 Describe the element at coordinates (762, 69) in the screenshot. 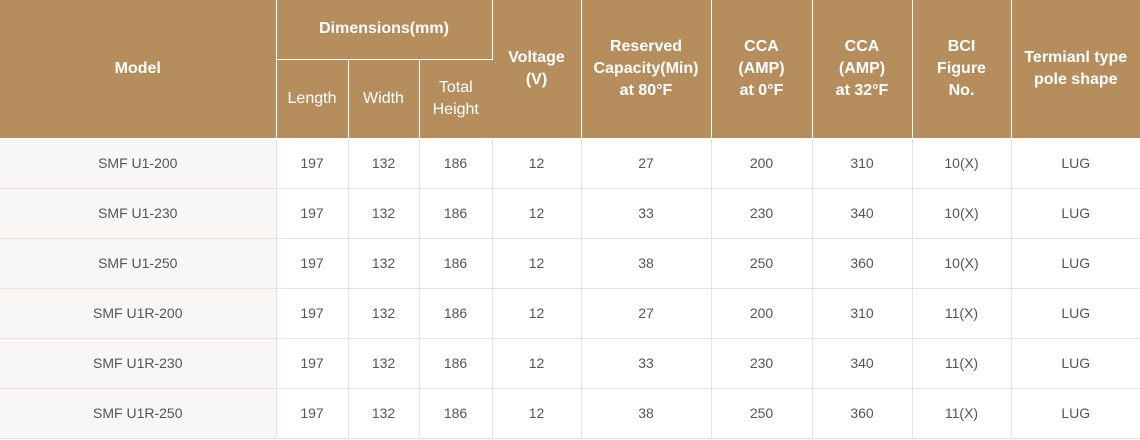

I see `header-cca-0f: CCA (AMP) at 0°F` at that location.